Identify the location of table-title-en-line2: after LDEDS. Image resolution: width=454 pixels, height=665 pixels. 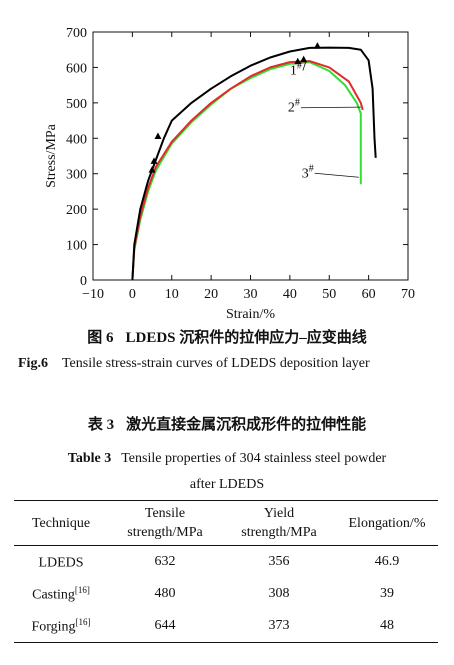
(227, 484).